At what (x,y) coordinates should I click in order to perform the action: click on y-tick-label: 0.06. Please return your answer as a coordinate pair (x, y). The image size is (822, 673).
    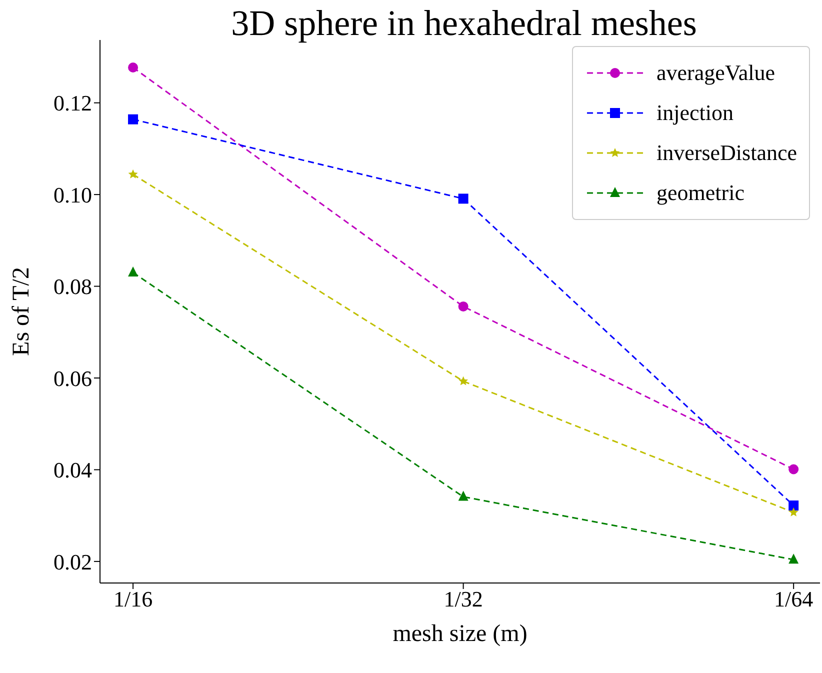
    Looking at the image, I should click on (73, 378).